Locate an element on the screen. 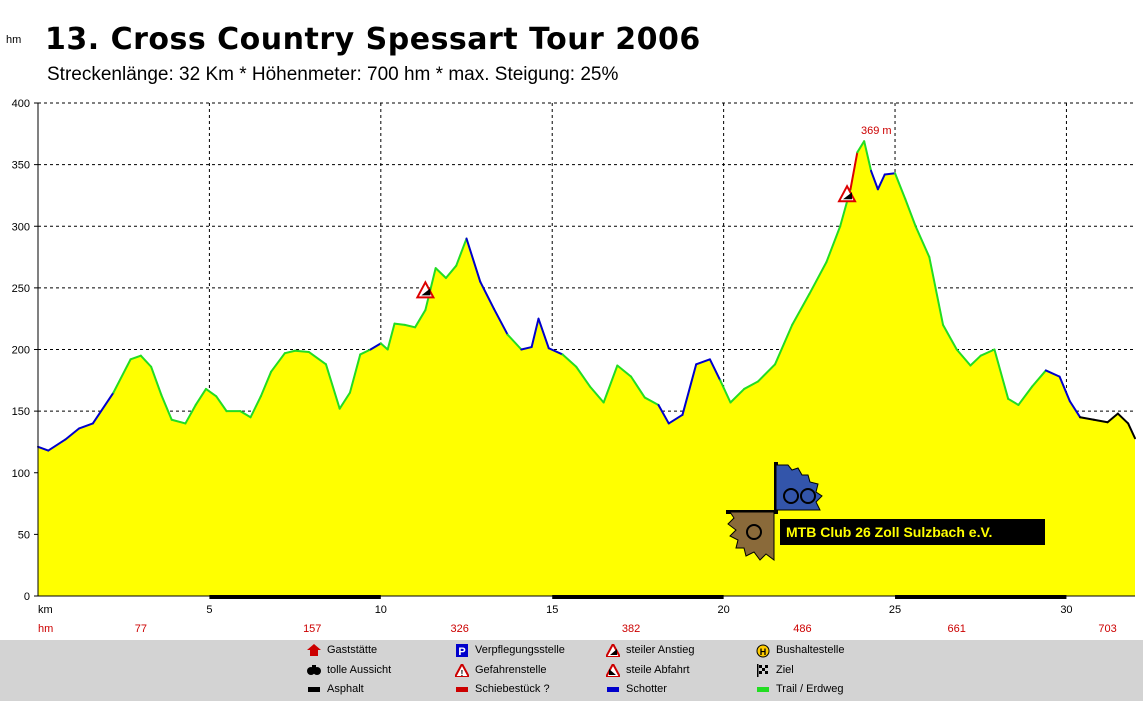  legend-item-aussicht: tolle Aussicht is located at coordinates (349, 670).